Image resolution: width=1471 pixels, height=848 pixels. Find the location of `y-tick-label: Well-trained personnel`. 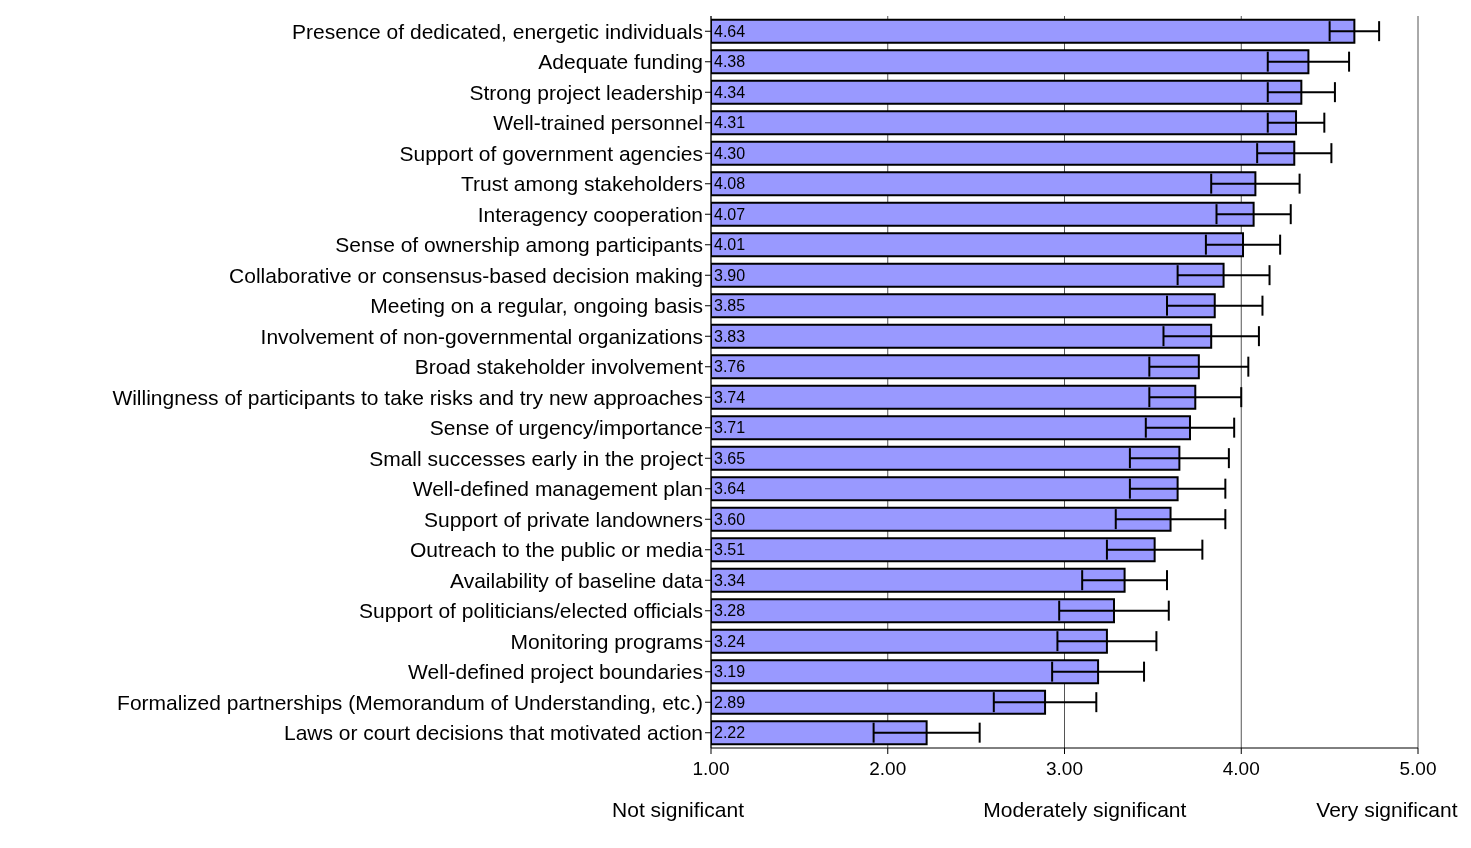

y-tick-label: Well-trained personnel is located at coordinates (598, 123).